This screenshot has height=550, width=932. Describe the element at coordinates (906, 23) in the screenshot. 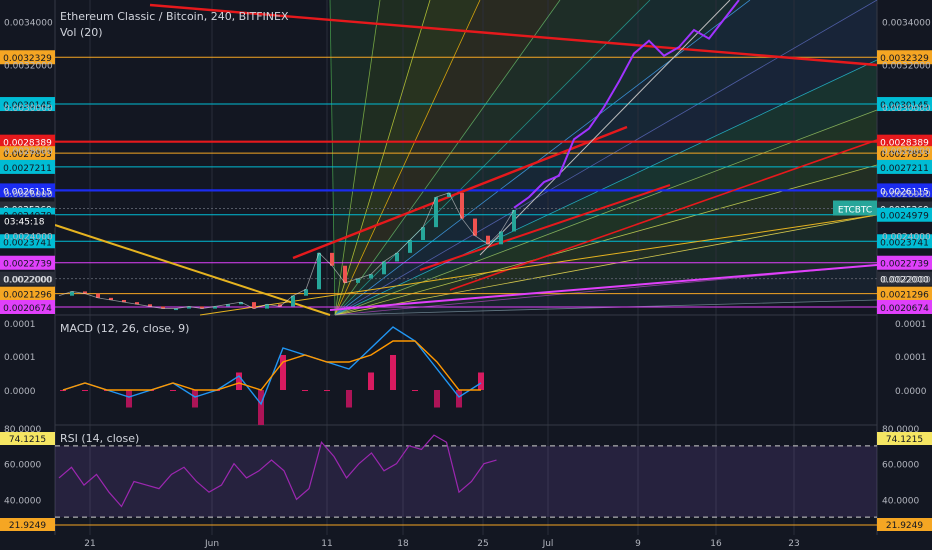

I see `price-axis-right-tick: 0.0034000` at that location.